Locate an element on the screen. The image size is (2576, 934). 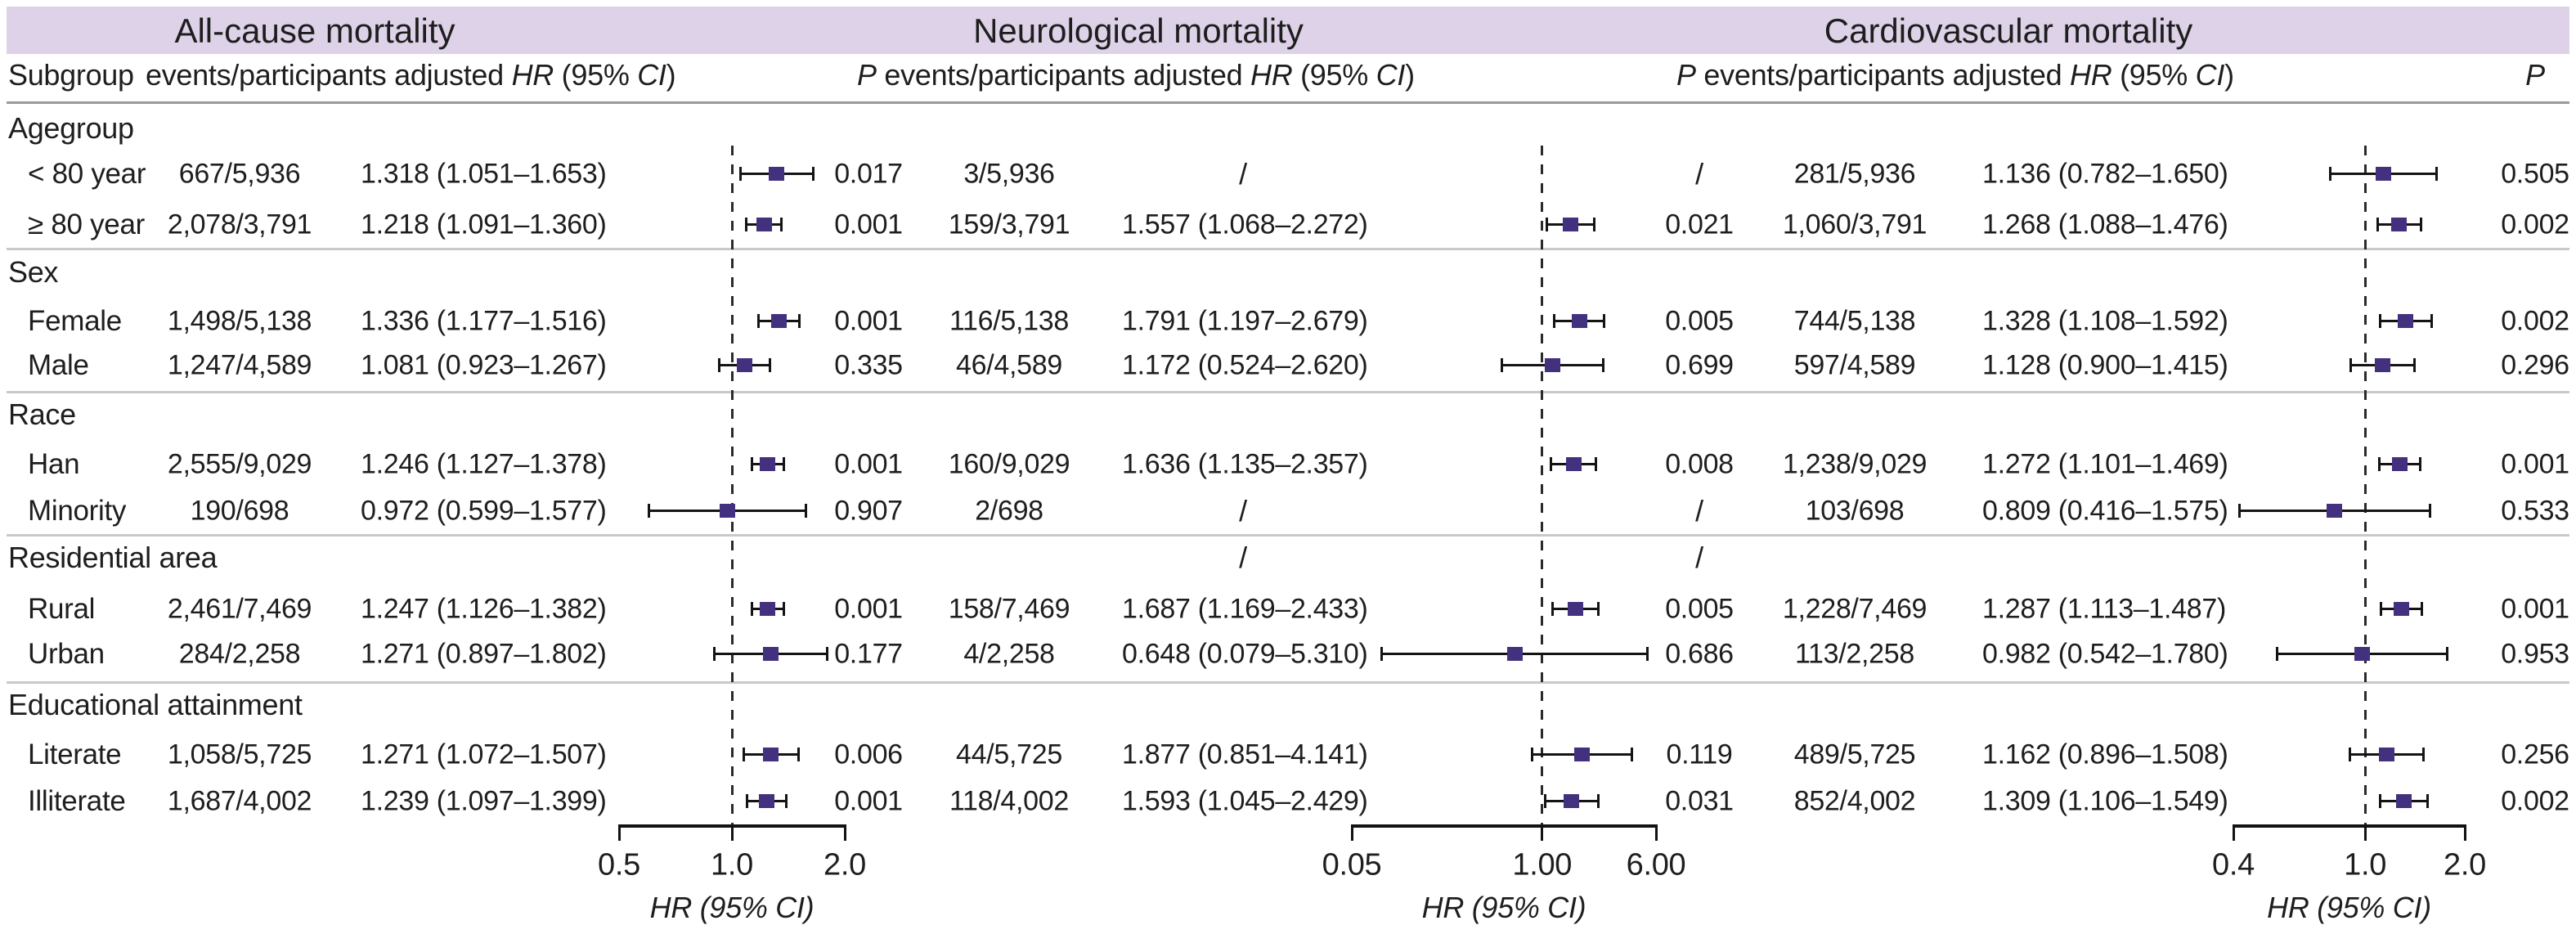
events-cell: 744/5,138 is located at coordinates (1854, 321).